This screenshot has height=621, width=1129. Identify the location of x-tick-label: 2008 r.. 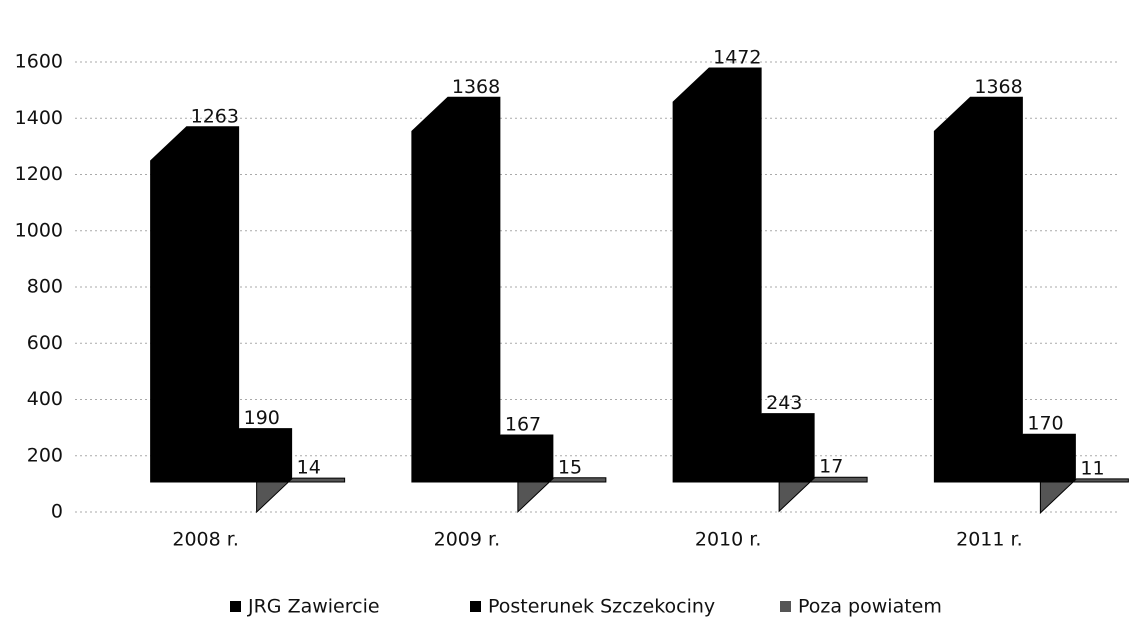
(205, 540).